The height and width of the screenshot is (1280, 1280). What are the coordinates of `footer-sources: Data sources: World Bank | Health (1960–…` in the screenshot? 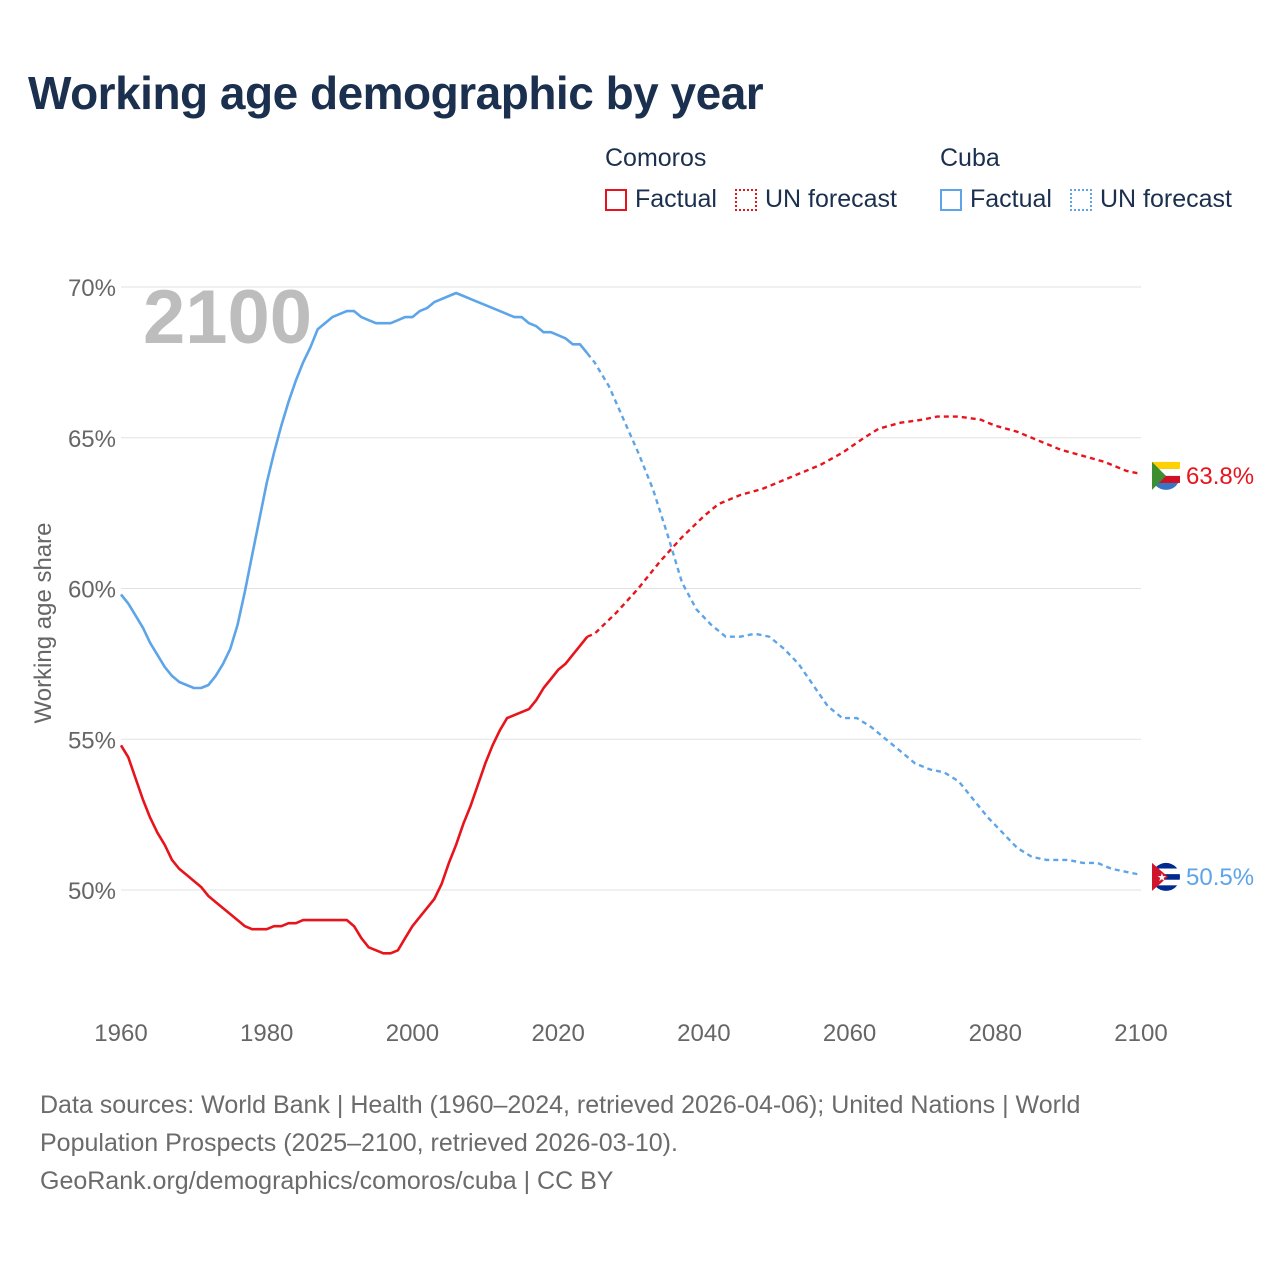 It's located at (560, 1105).